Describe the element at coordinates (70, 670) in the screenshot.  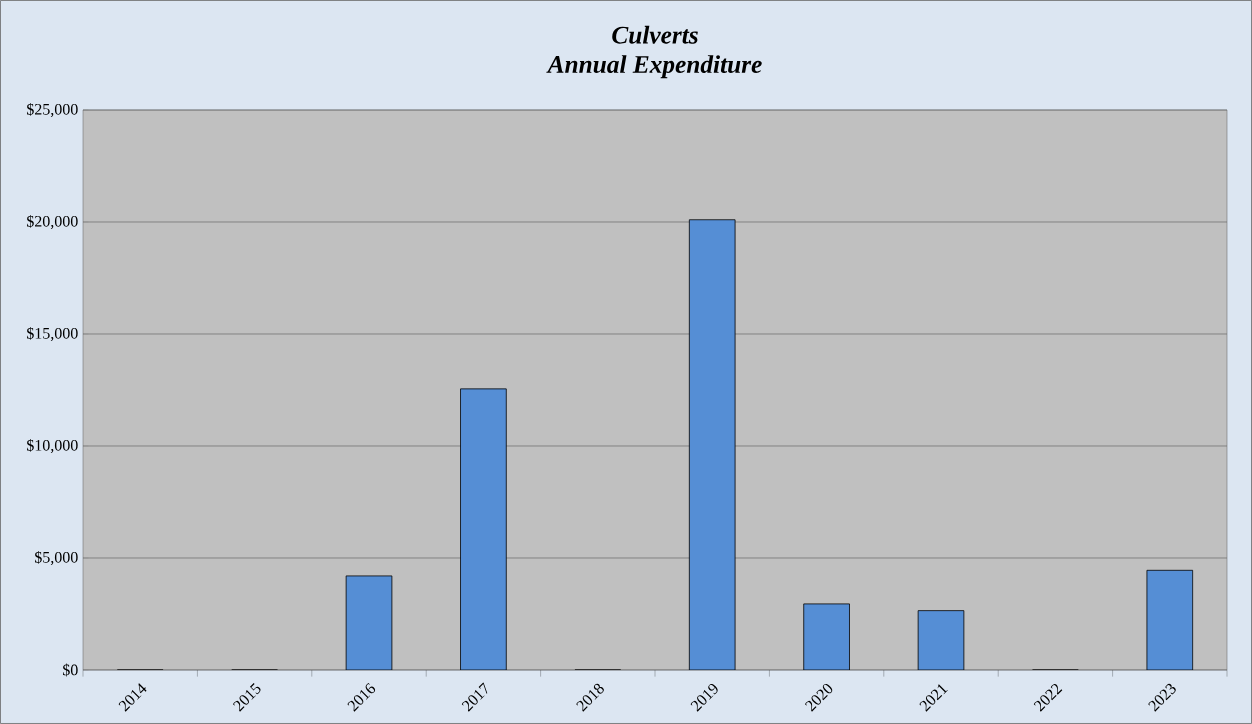
I see `y-tick-label: $0` at that location.